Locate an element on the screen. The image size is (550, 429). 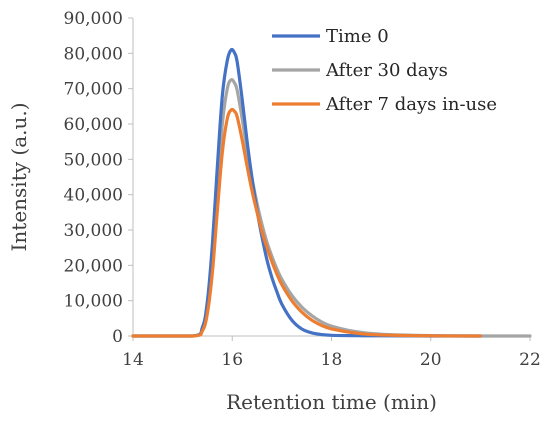
x-tick-label: 22 is located at coordinates (530, 360).